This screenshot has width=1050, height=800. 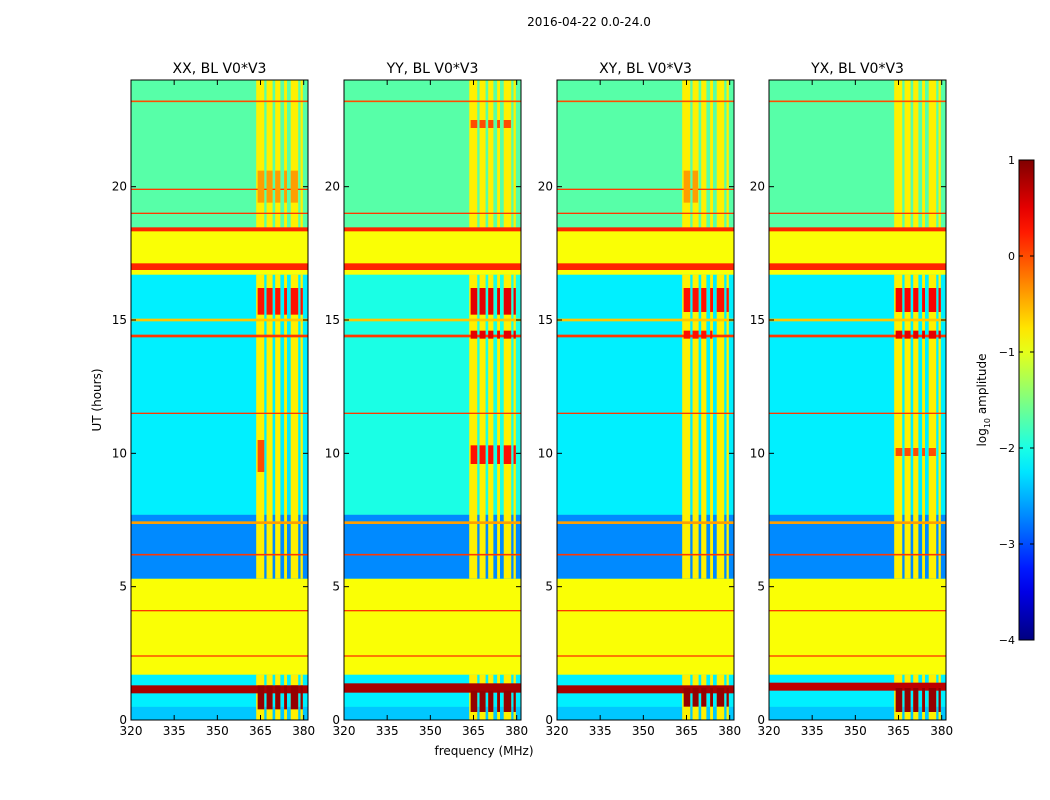 I want to click on colorbar-tick-label: −3, so click(x=1007, y=544).